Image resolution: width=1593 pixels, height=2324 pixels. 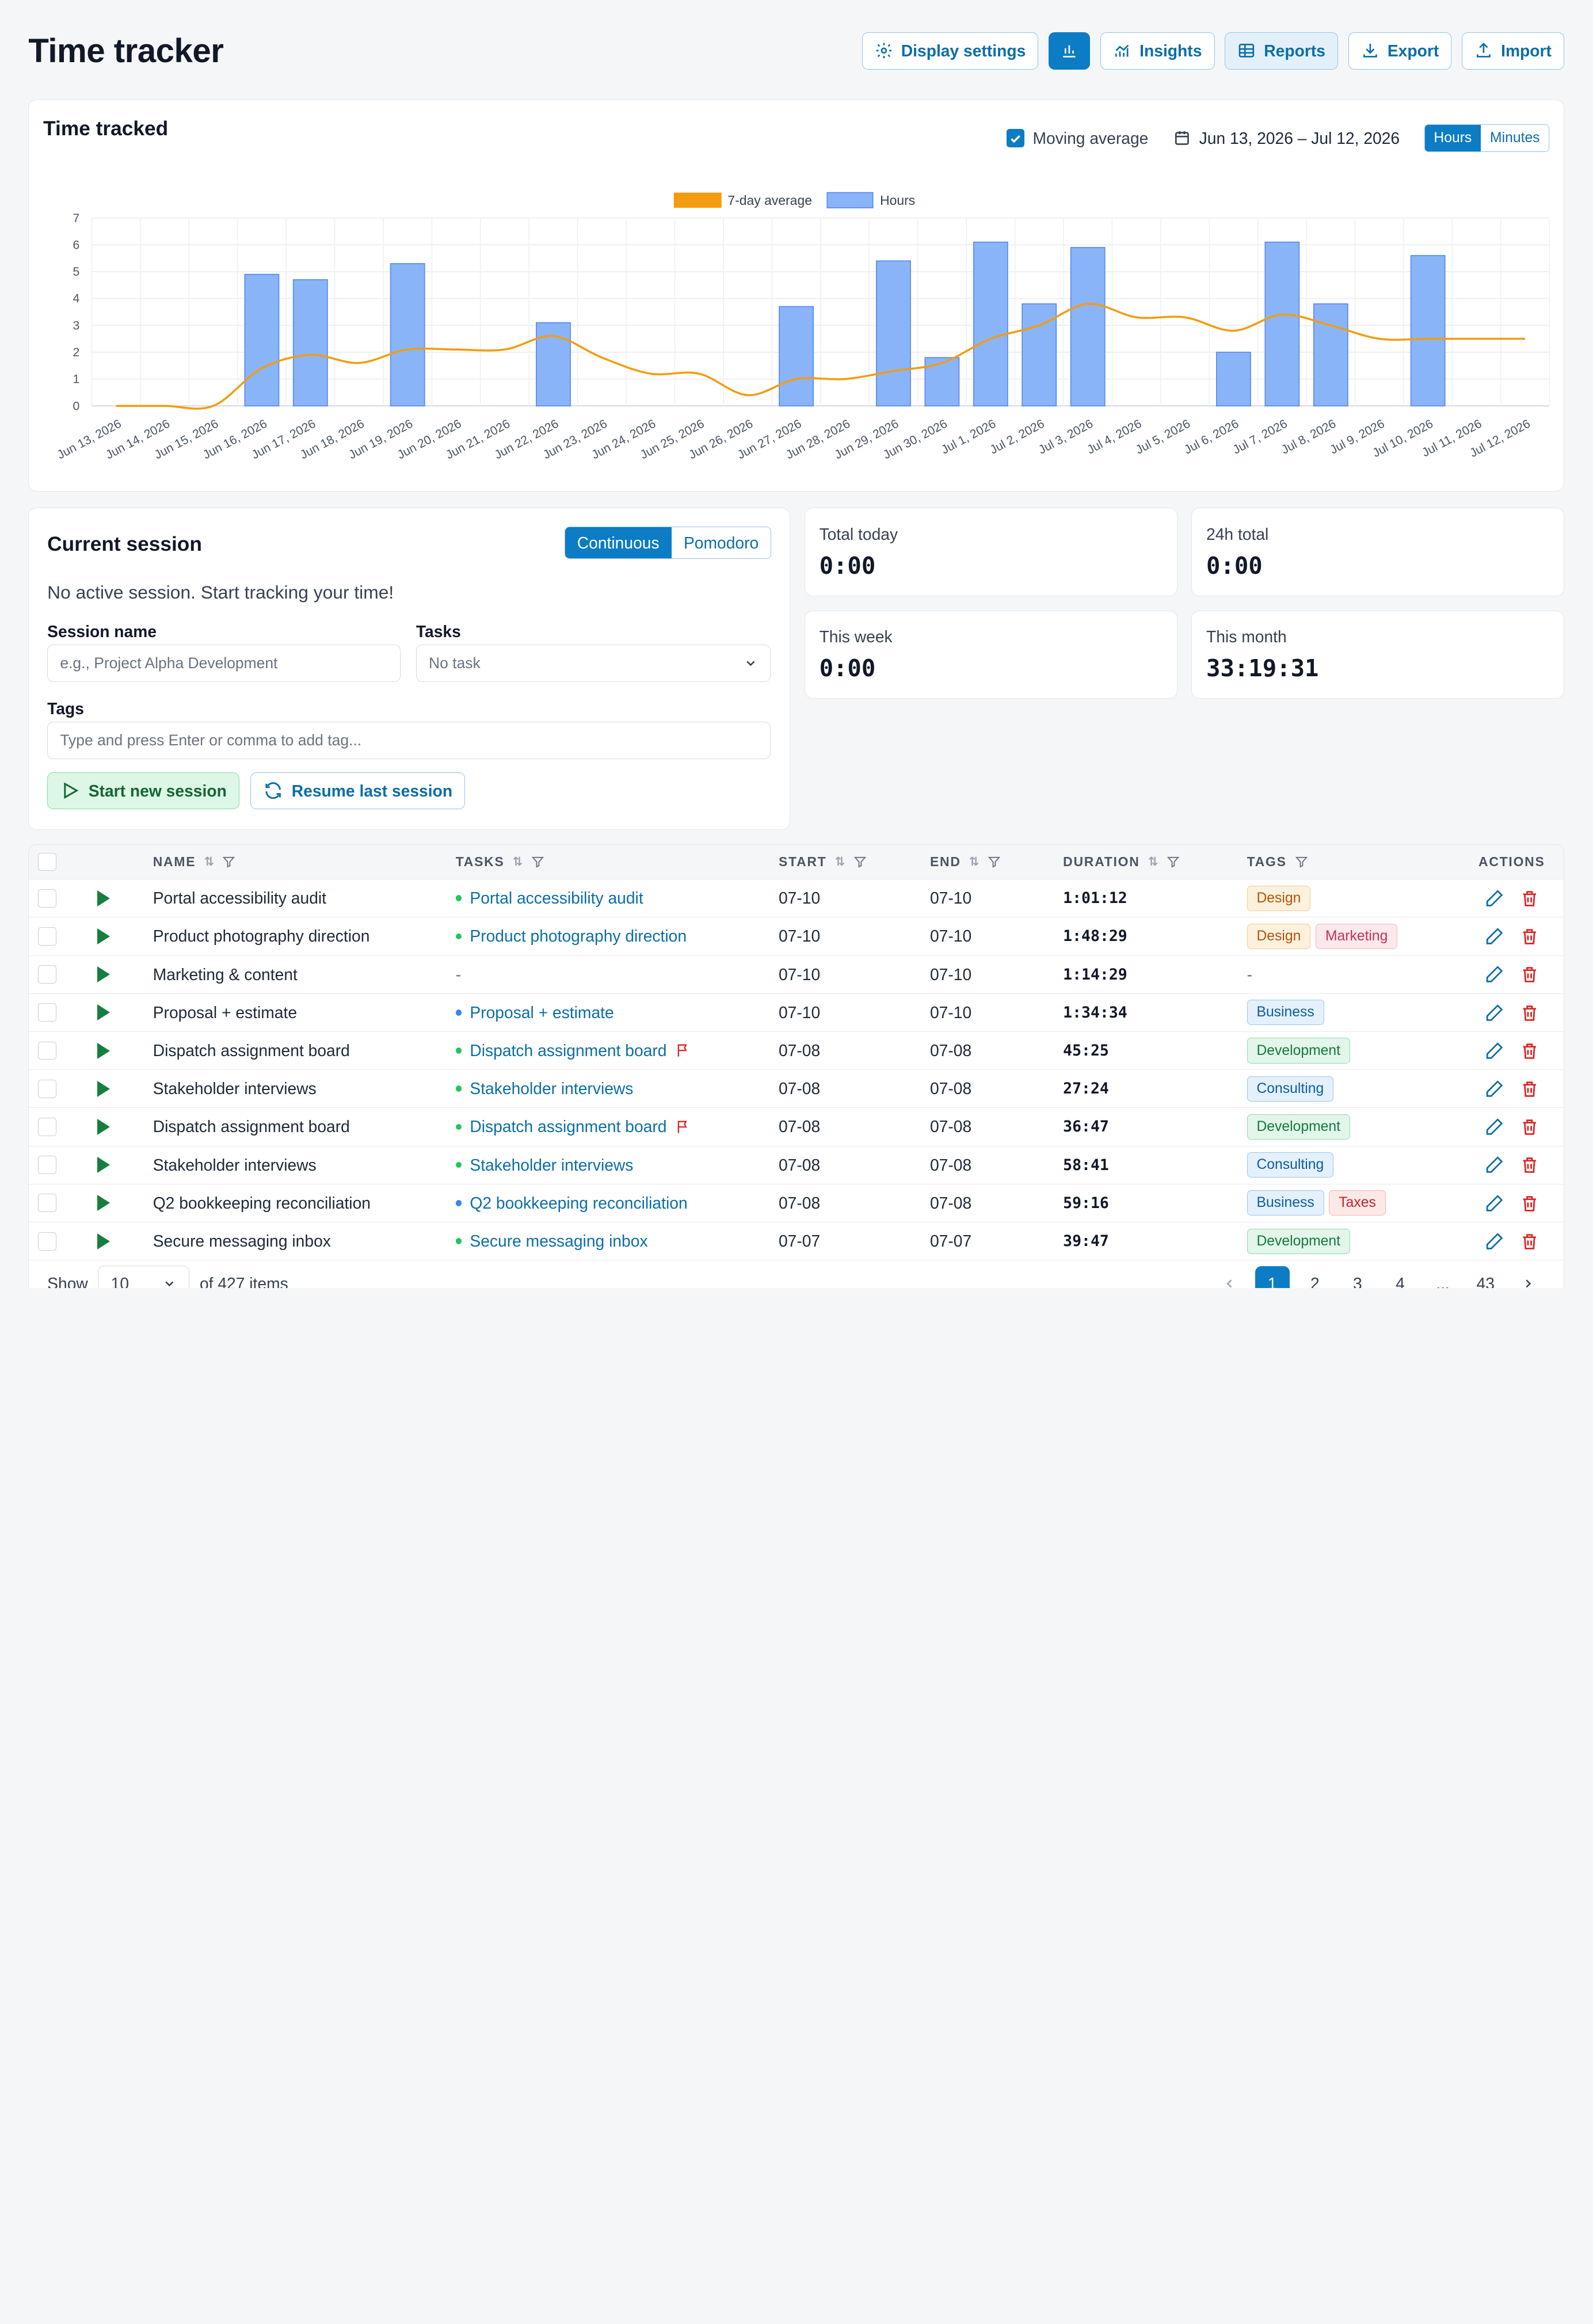 What do you see at coordinates (1357, 1283) in the screenshot?
I see `page-button-3: 3` at bounding box center [1357, 1283].